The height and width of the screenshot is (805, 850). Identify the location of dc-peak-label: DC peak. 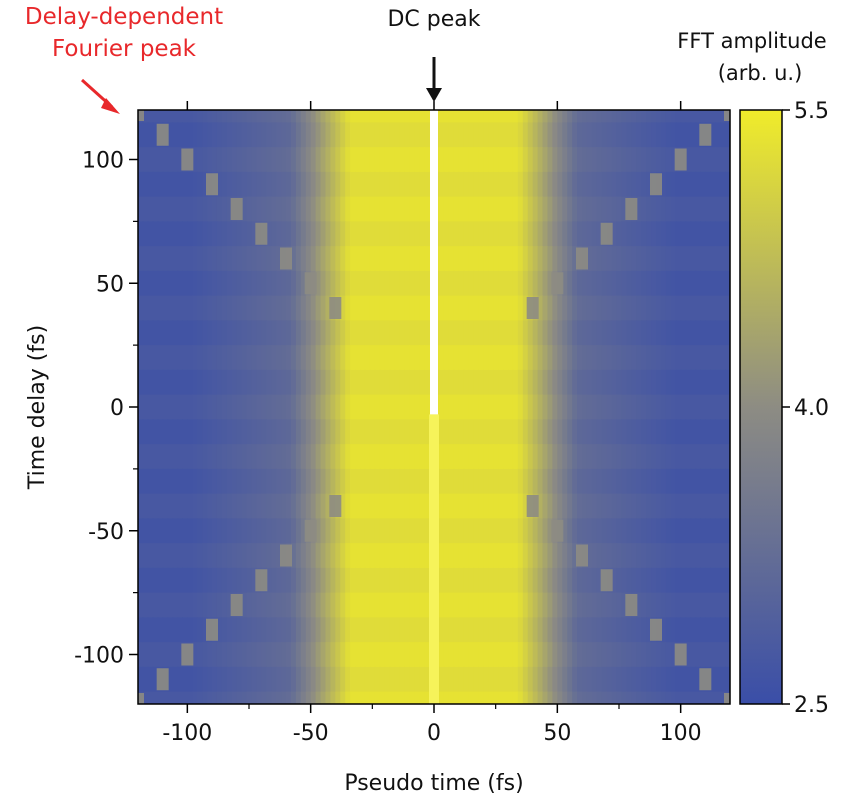
(433, 19).